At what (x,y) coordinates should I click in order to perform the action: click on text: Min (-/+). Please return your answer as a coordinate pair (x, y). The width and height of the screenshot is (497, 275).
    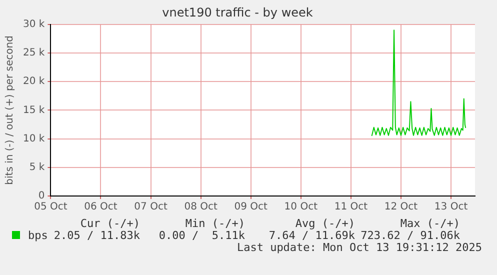
    Looking at the image, I should click on (215, 223).